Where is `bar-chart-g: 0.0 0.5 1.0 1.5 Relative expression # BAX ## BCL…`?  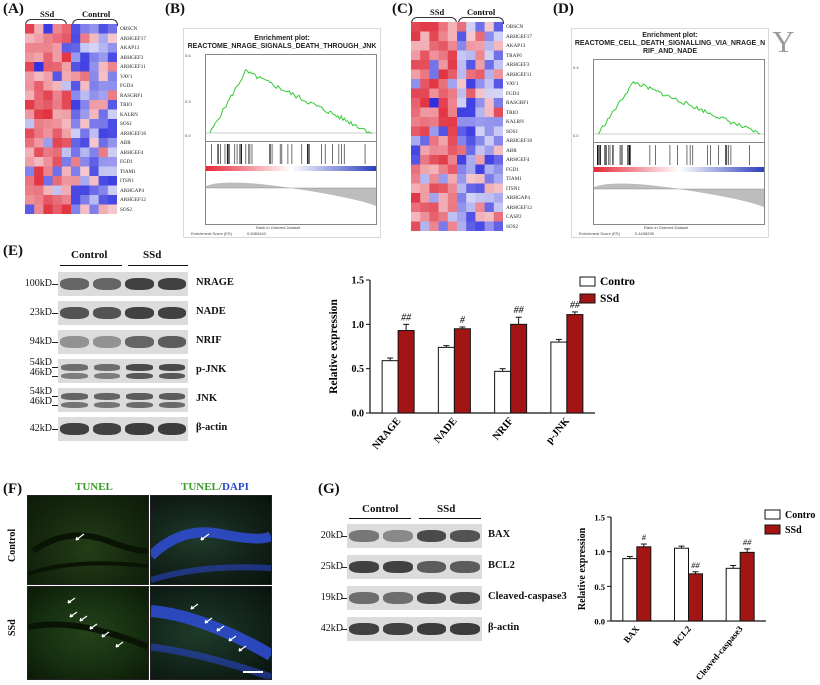
bar-chart-g: 0.0 0.5 1.0 1.5 Relative expression # BAX ## BCL… is located at coordinates (696, 595).